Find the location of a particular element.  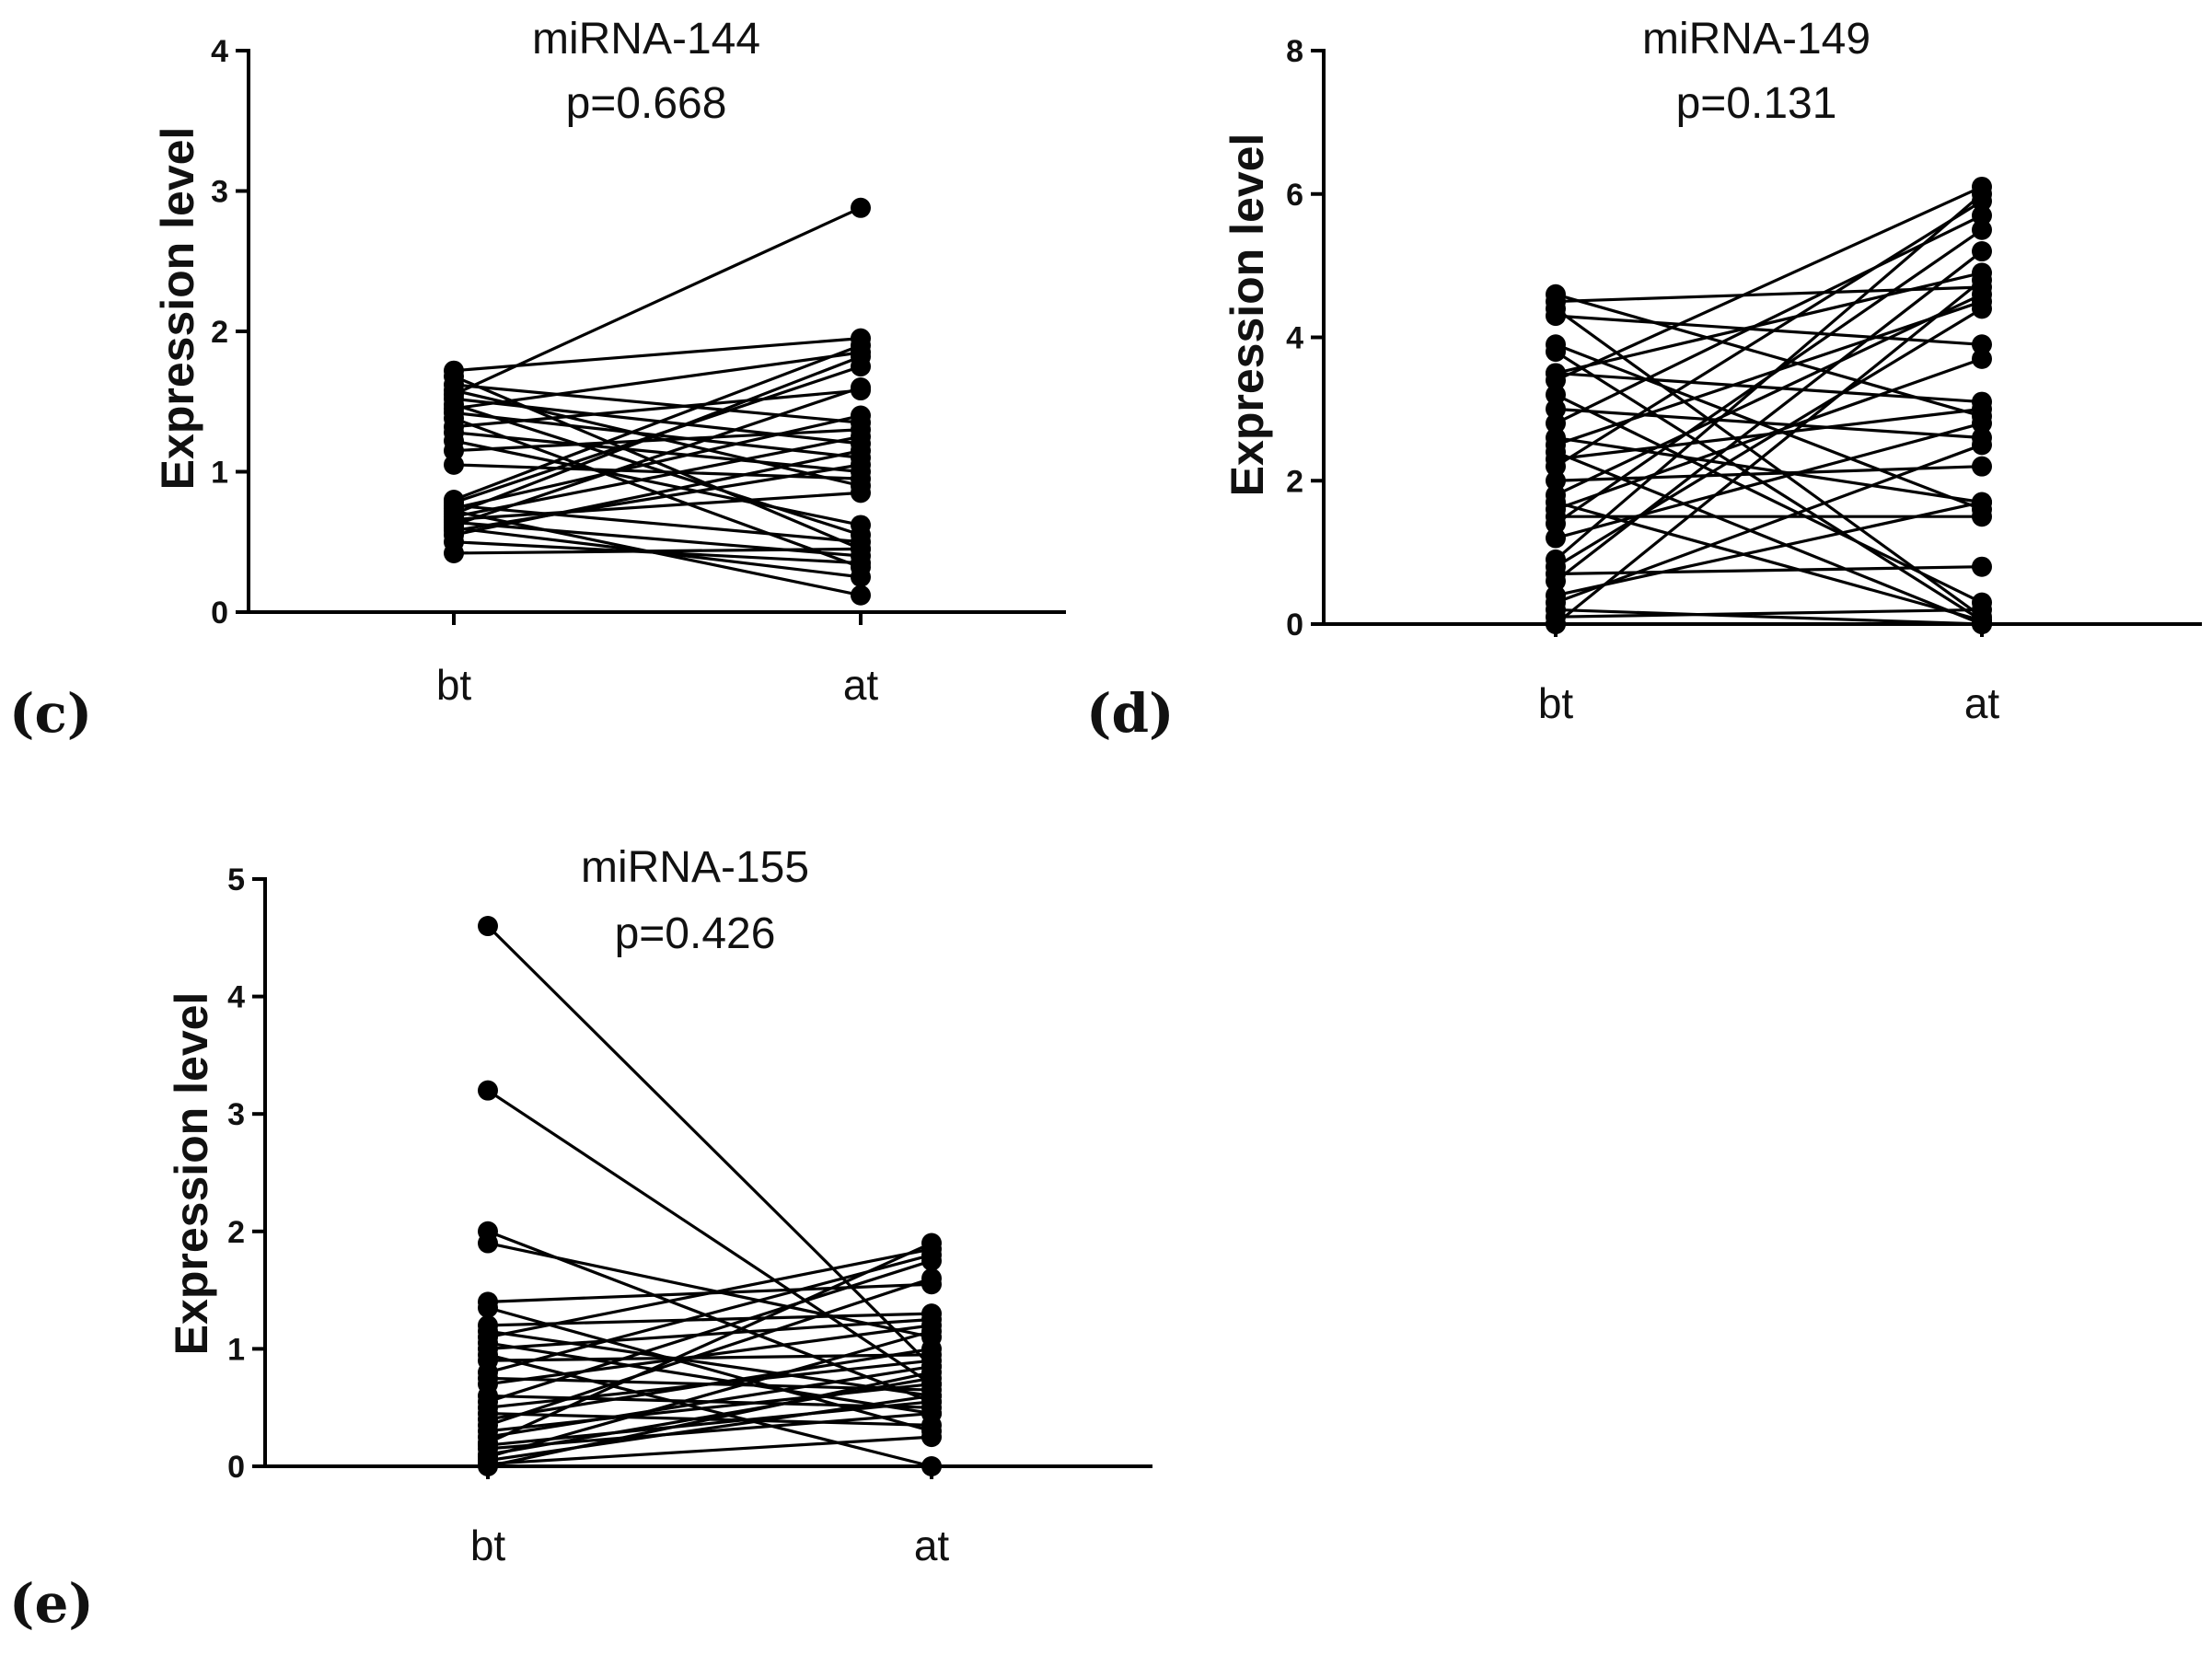

chart-title: miRNA-144 is located at coordinates (646, 39).